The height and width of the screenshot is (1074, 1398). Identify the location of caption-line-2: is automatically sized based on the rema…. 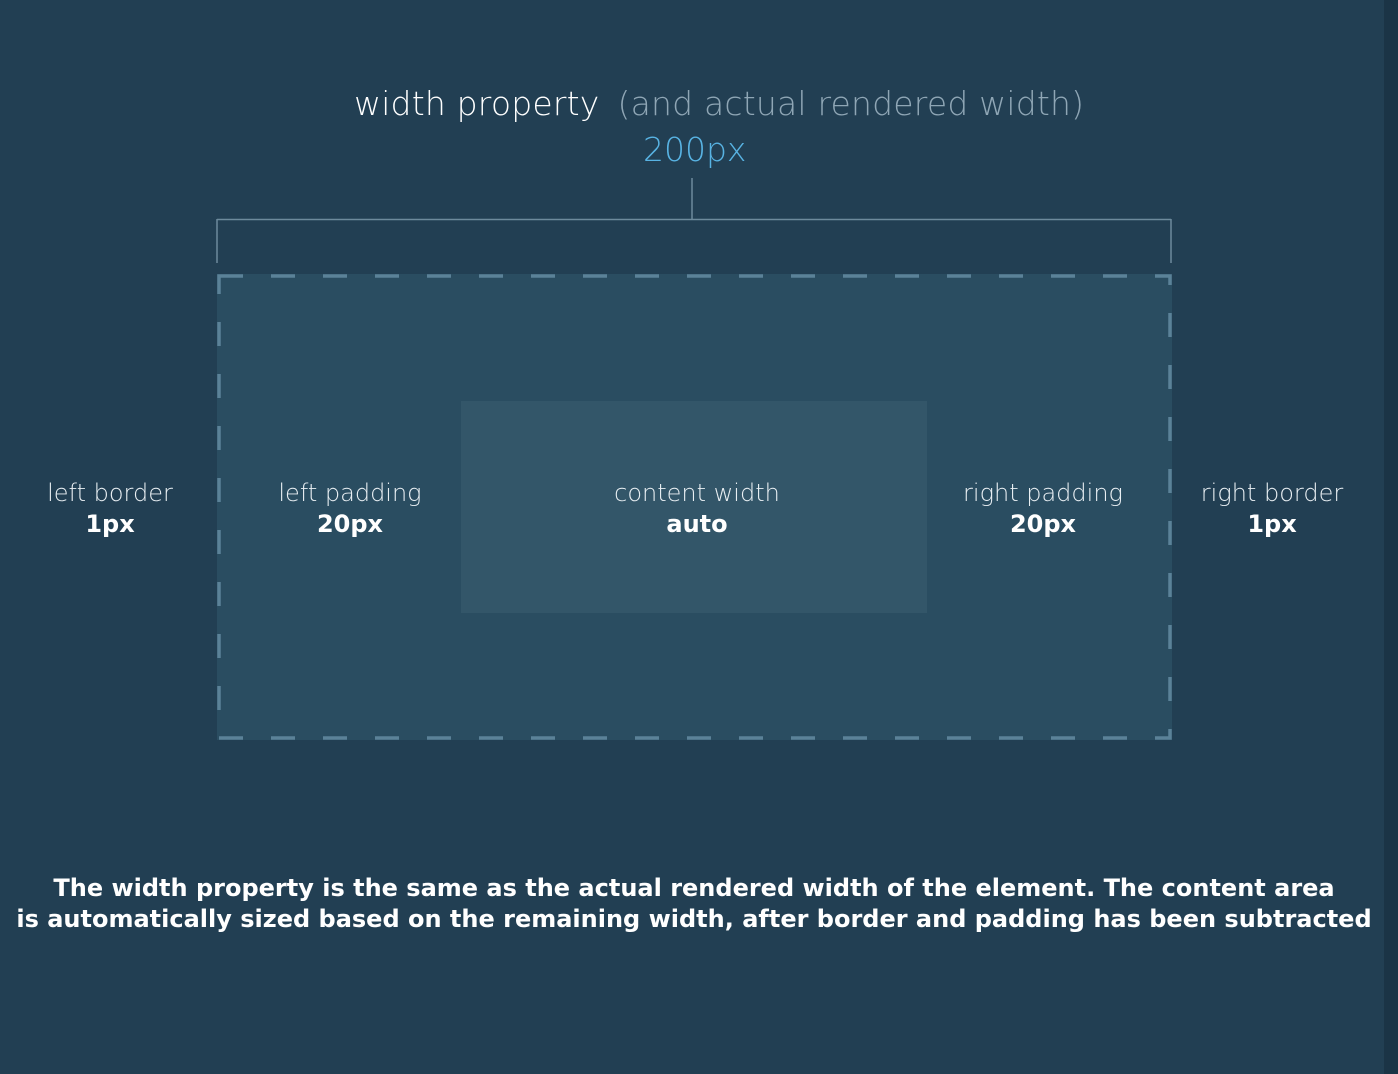
(694, 919).